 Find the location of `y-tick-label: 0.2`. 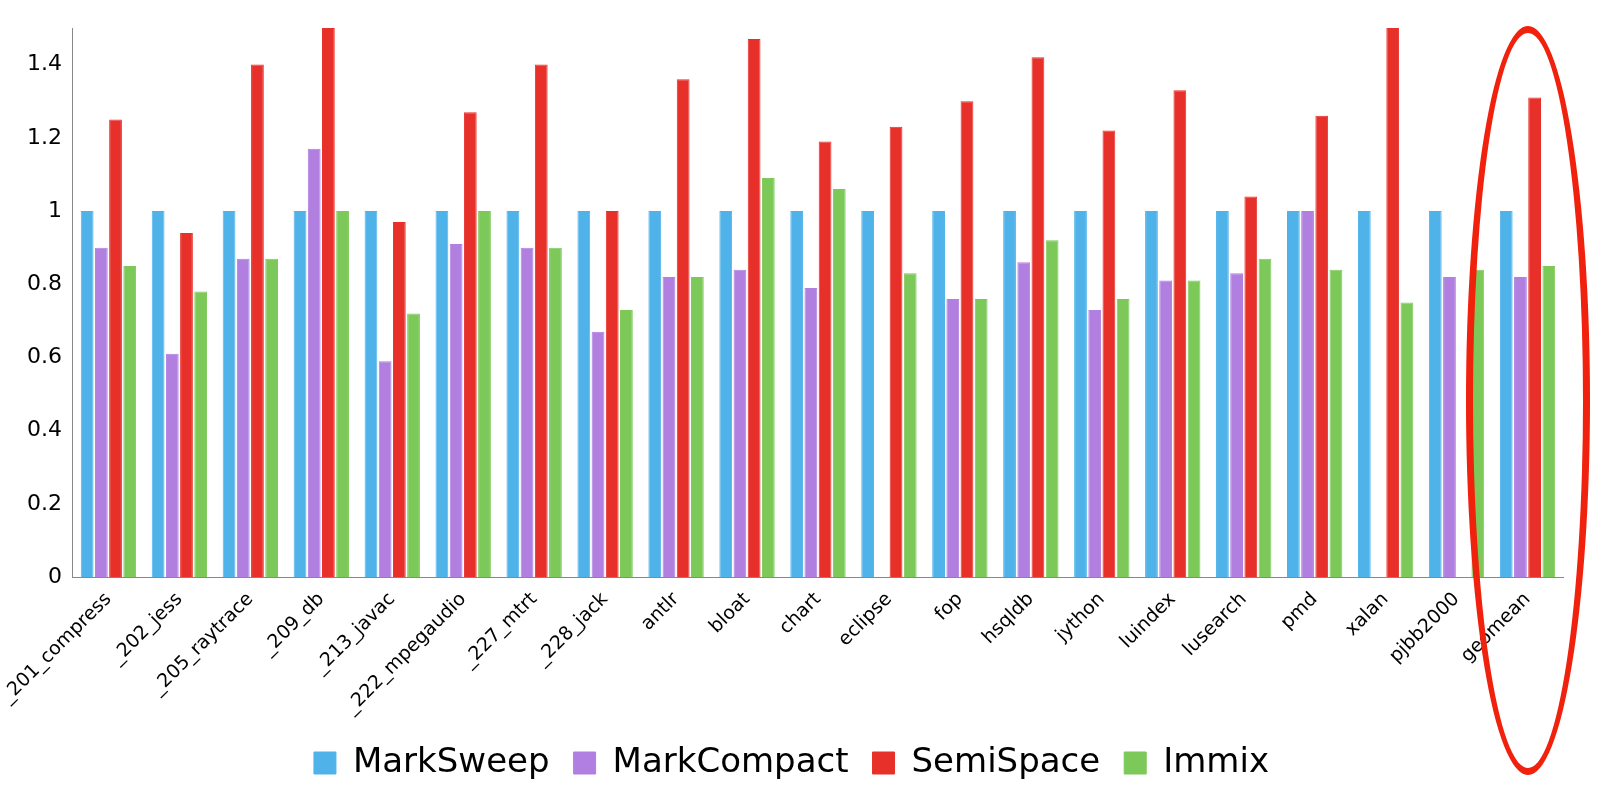

y-tick-label: 0.2 is located at coordinates (44, 502).